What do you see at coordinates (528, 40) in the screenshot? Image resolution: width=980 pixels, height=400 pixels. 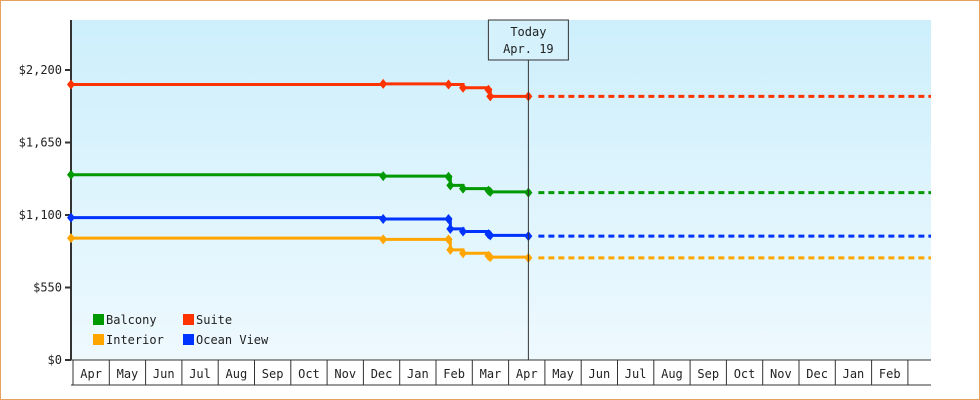 I see `today-box` at bounding box center [528, 40].